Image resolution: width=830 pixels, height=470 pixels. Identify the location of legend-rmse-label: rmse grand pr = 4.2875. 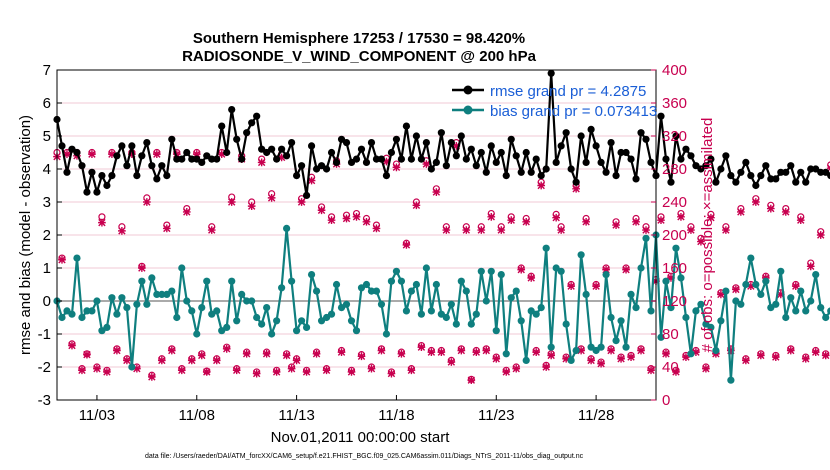
(568, 91).